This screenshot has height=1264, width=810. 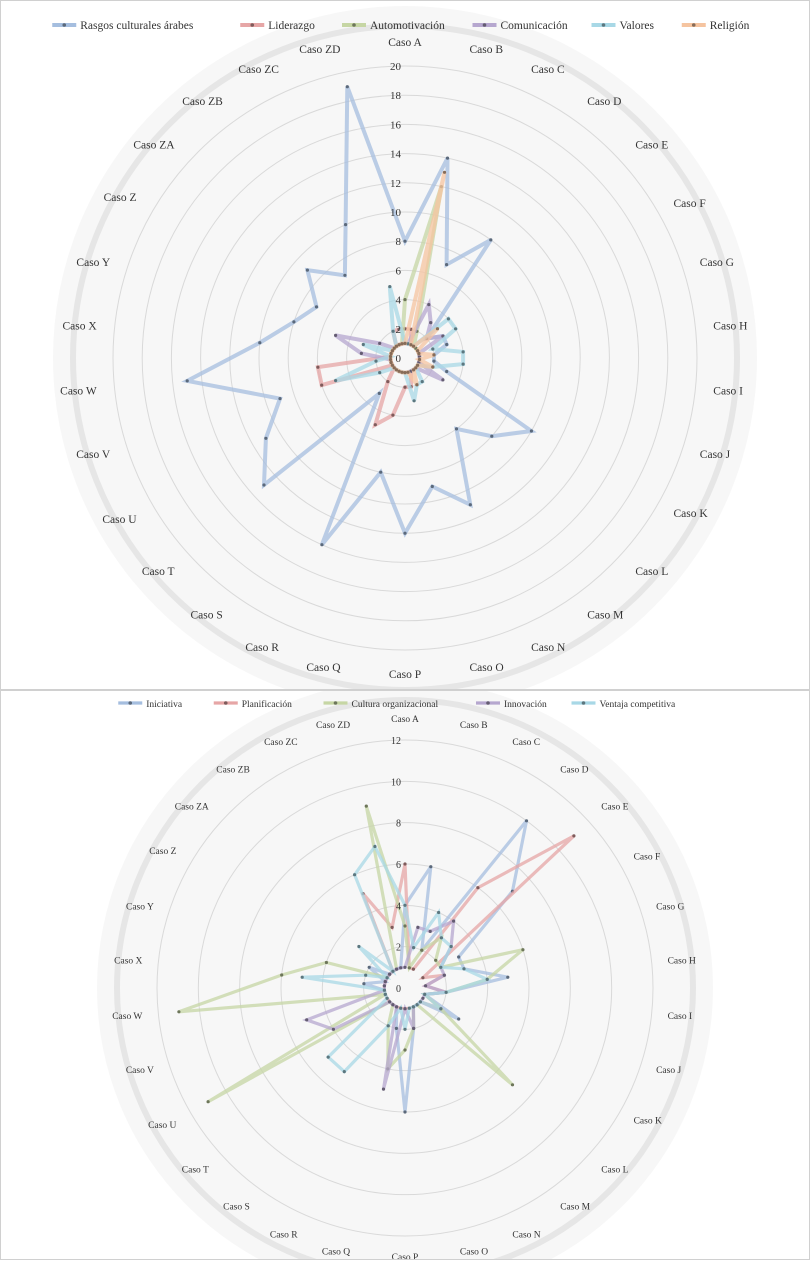 I want to click on legend-item: Automotivación, so click(x=393, y=26).